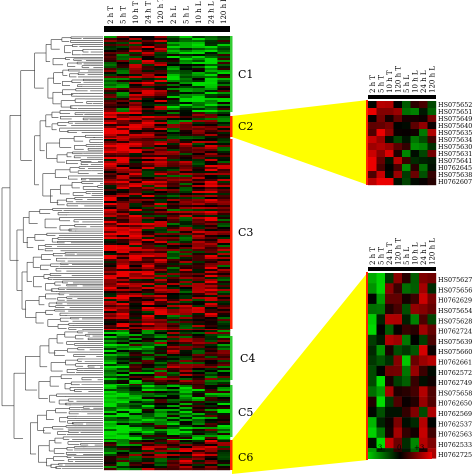 This screenshot has width=474, height=474. I want to click on cluster-label-c5: C5, so click(245, 412).